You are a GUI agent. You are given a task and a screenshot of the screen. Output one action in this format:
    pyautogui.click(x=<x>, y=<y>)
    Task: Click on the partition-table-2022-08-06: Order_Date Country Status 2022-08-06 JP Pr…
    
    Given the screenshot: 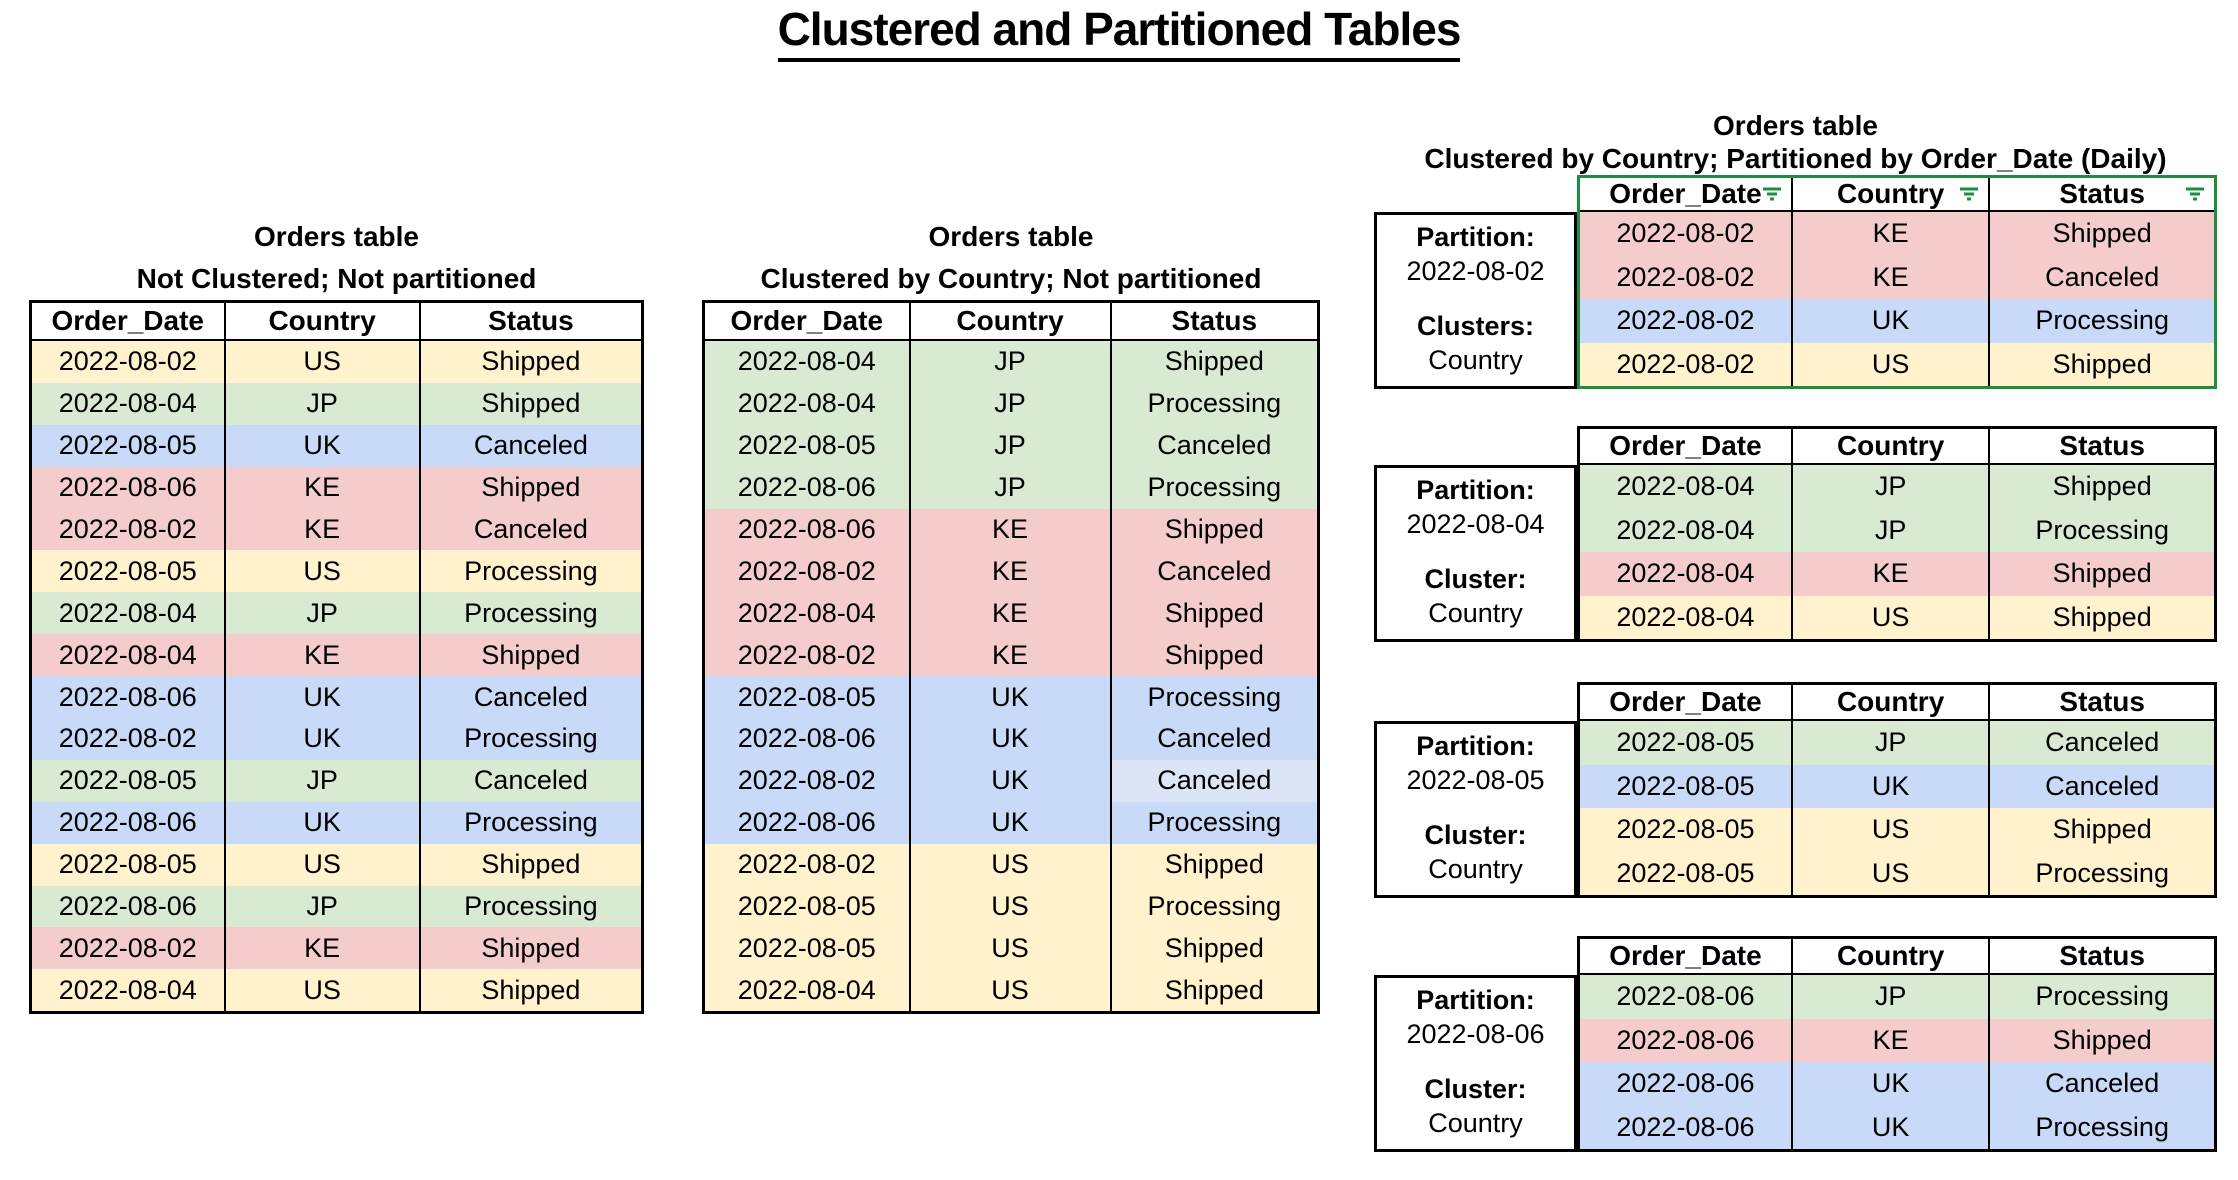 What is the action you would take?
    pyautogui.click(x=1897, y=1044)
    